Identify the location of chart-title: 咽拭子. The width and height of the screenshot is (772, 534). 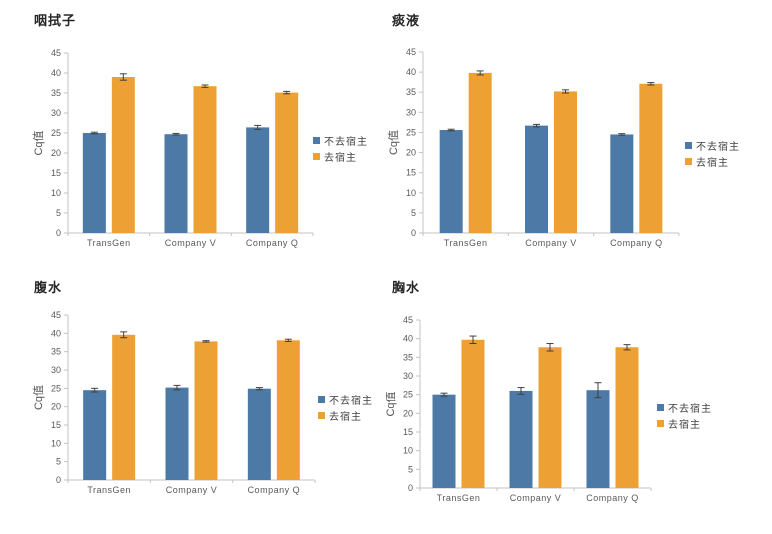
(55, 20).